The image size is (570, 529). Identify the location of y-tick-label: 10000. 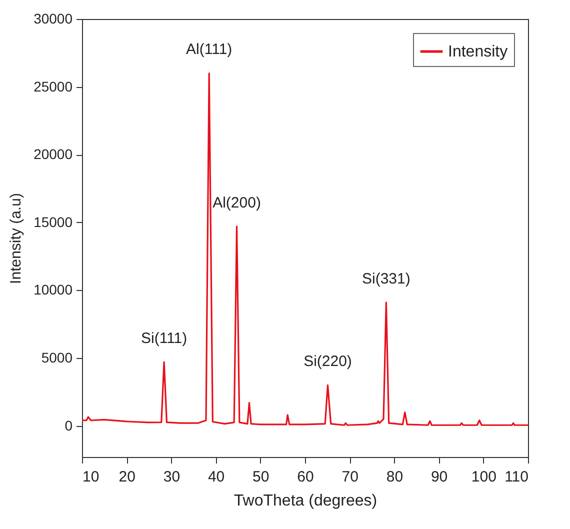
(53, 290).